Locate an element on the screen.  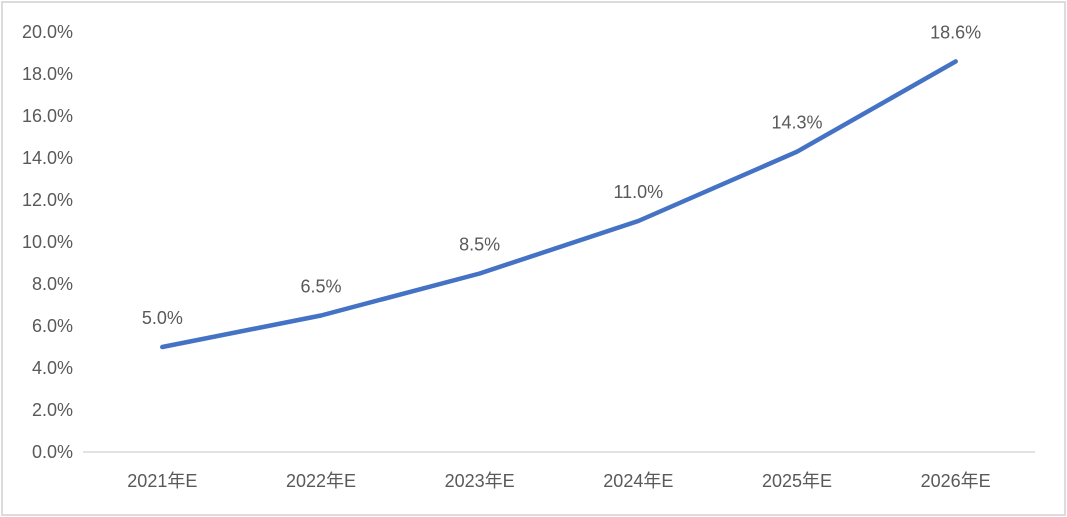
x-axis-tick-label: 2025年E is located at coordinates (797, 481).